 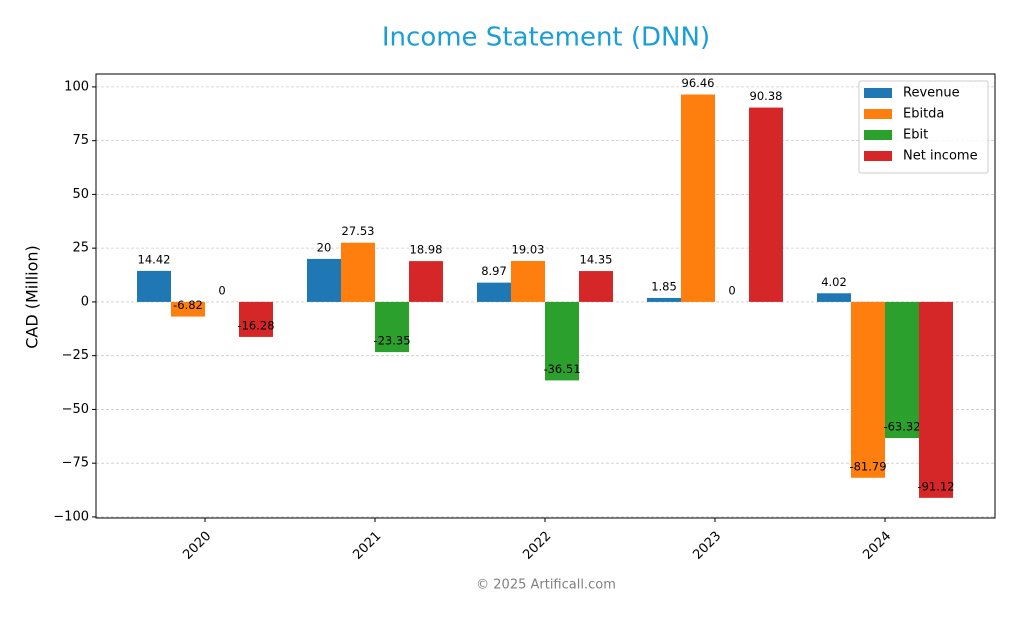 I want to click on legend-label: Ebitda, so click(x=923, y=114).